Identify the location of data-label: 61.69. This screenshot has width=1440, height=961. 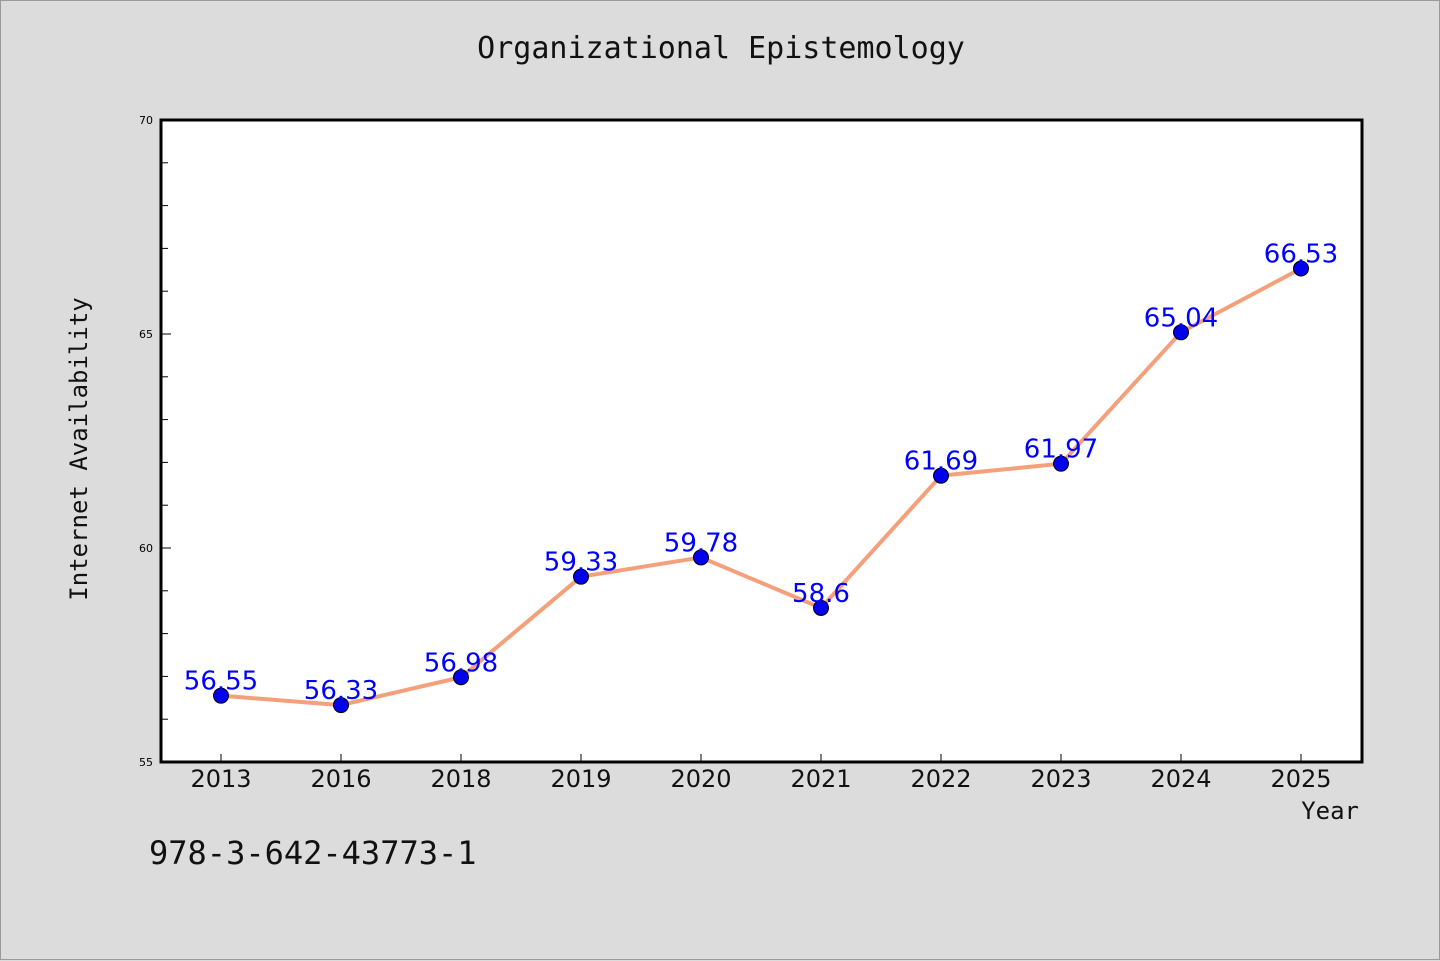
(941, 462).